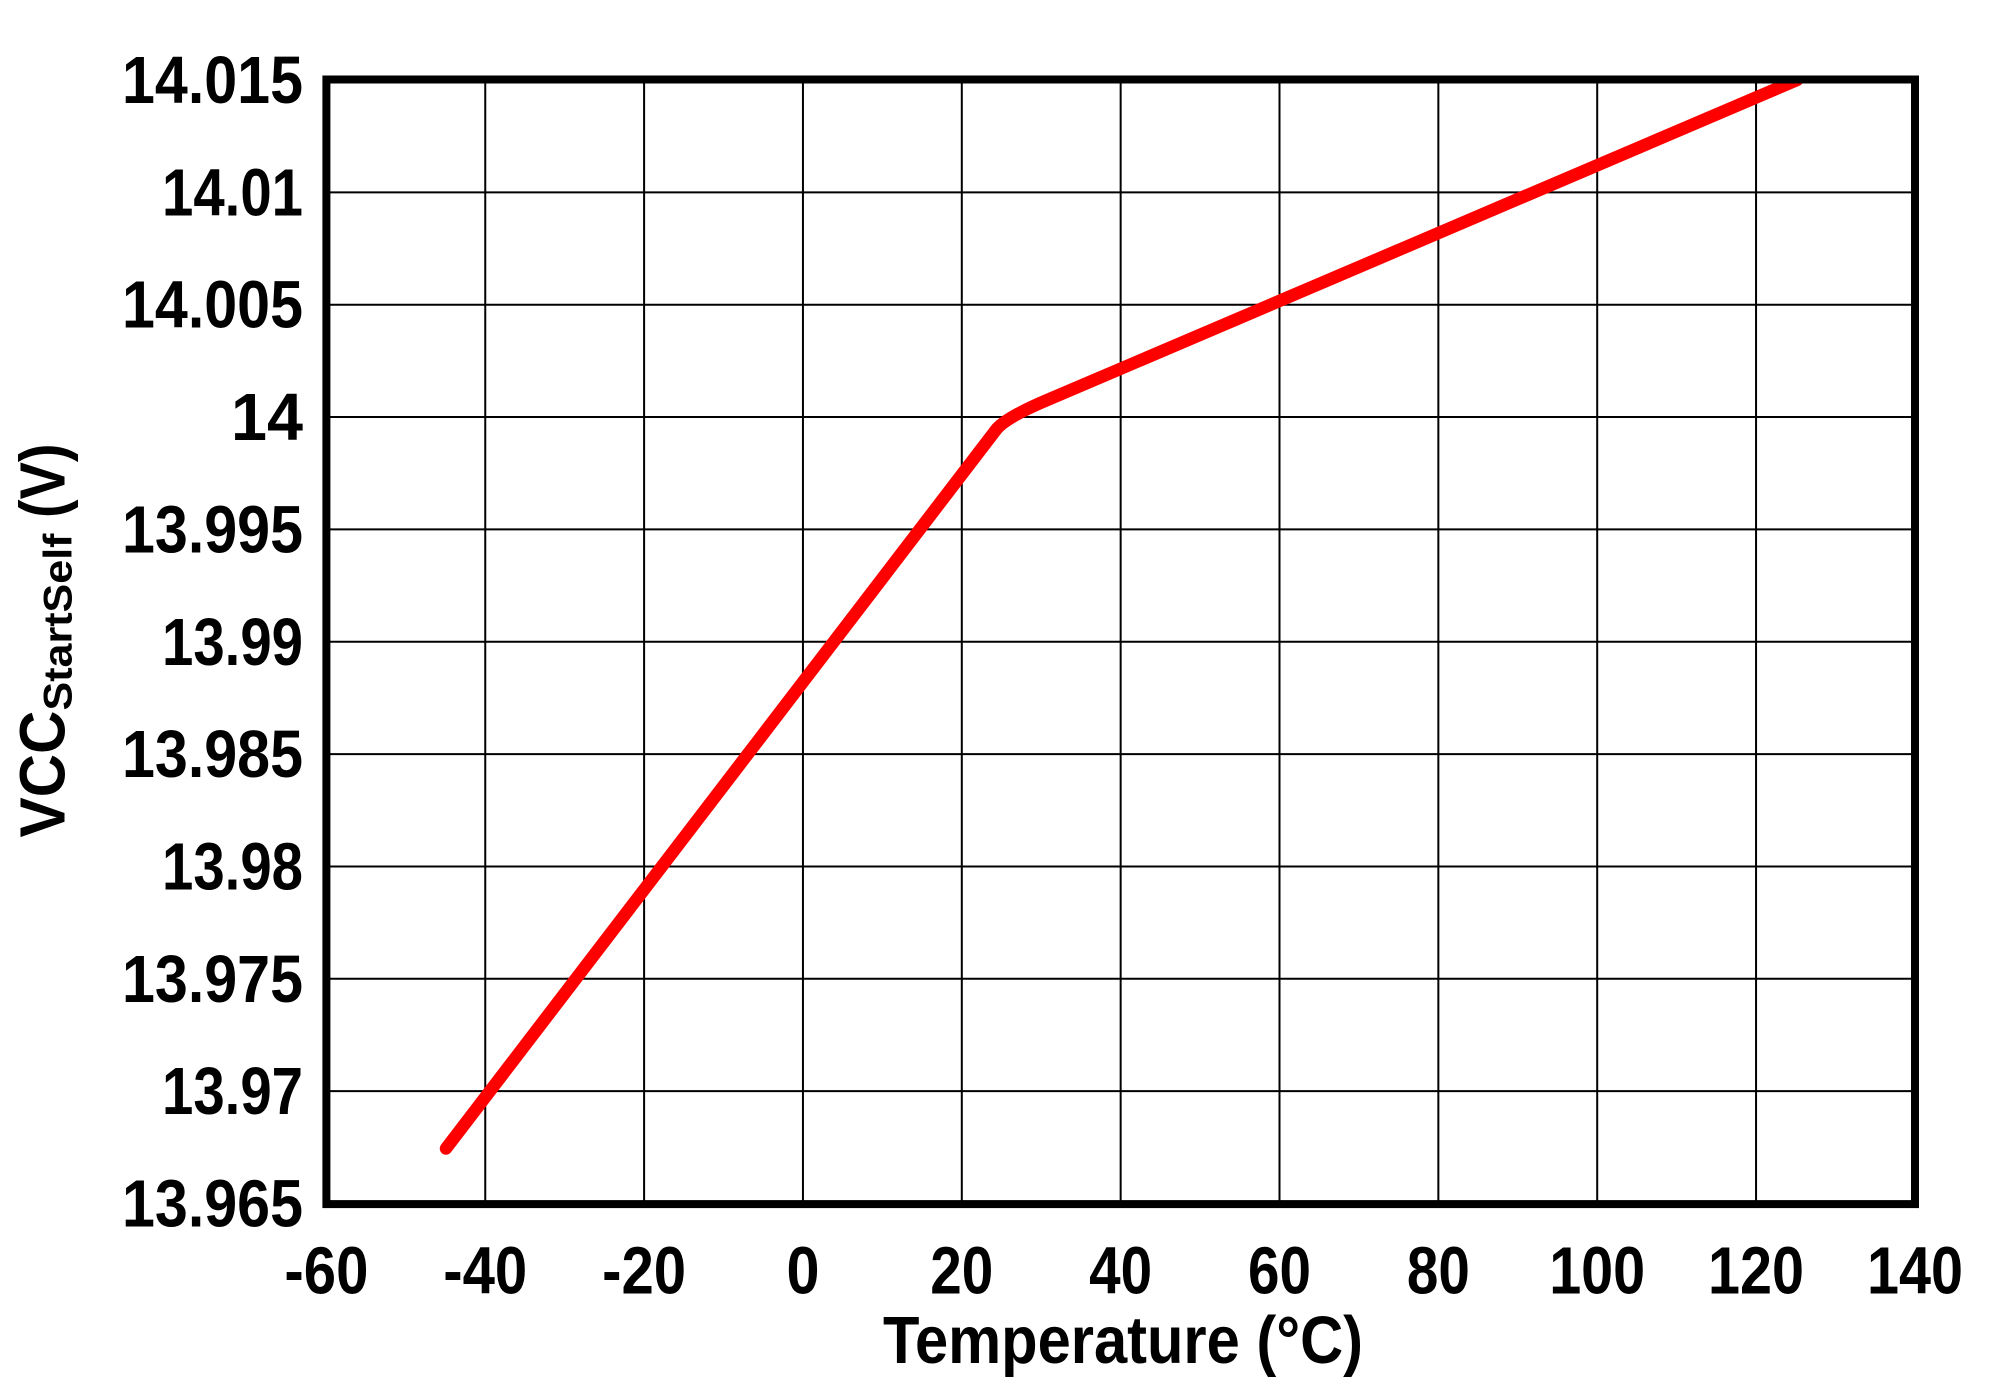  I want to click on svg-text: 13.98, so click(232, 867).